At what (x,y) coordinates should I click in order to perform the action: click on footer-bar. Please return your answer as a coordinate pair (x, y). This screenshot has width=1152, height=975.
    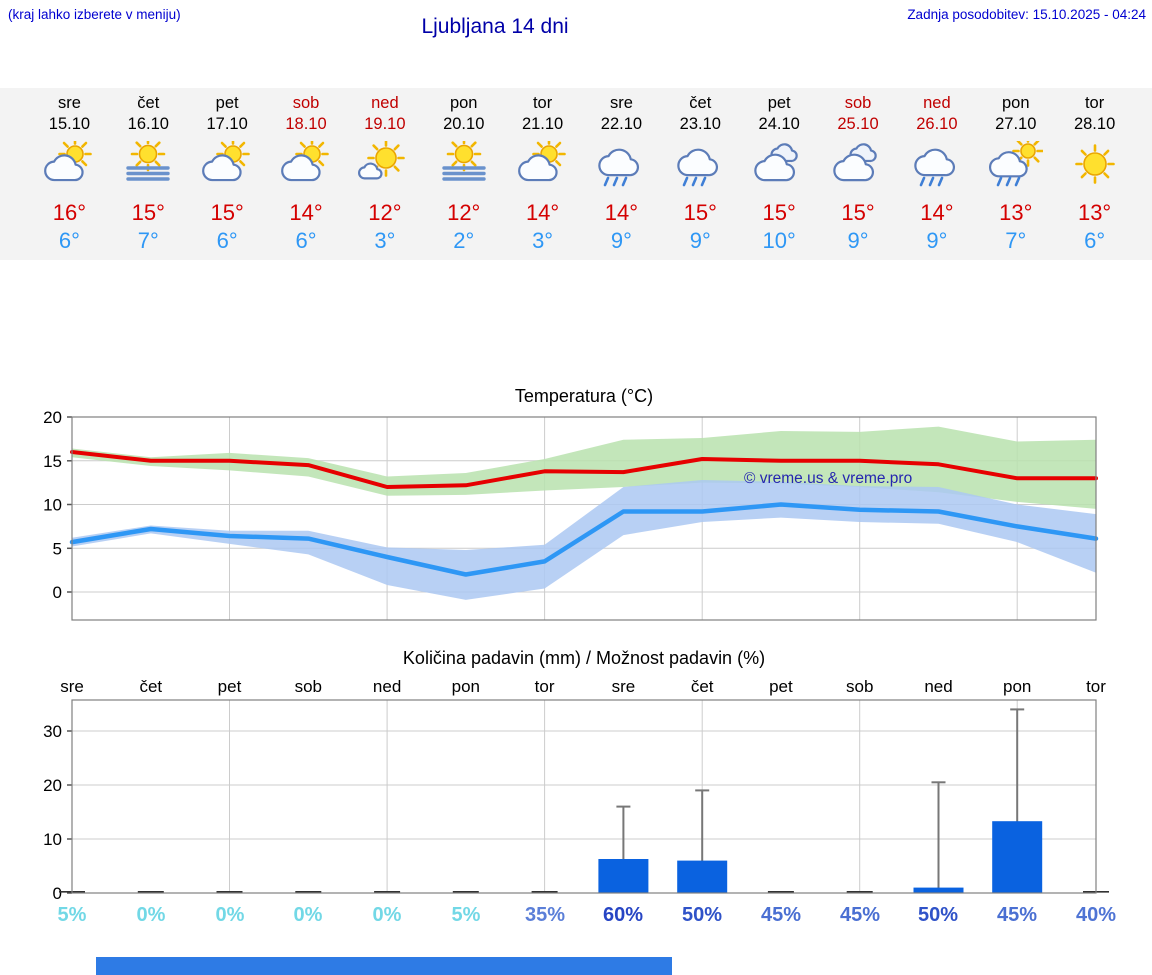
    Looking at the image, I should click on (384, 966).